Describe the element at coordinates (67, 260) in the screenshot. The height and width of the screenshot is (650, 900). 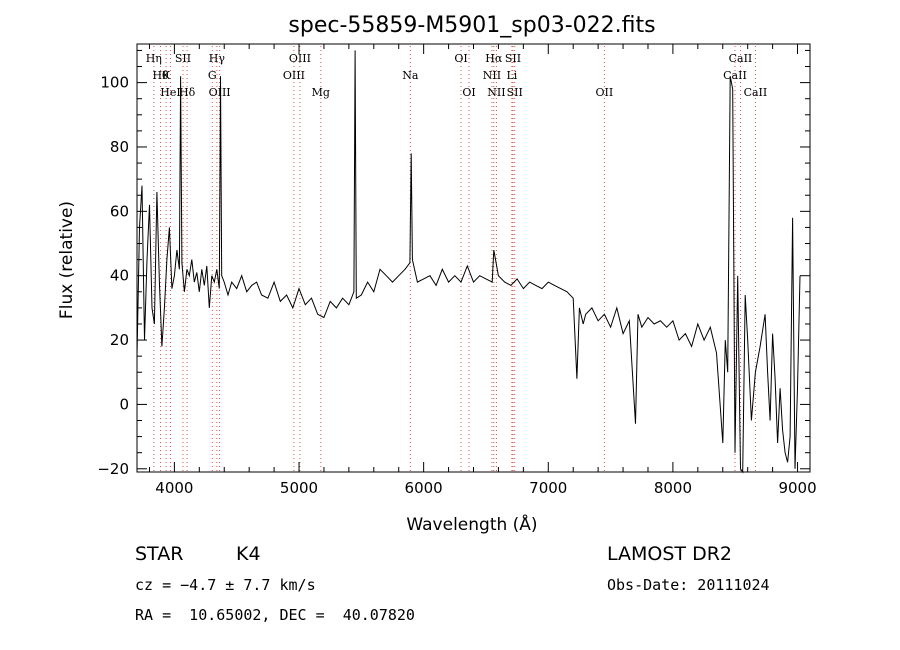
I see `y-axis-label: Flux (relative)` at that location.